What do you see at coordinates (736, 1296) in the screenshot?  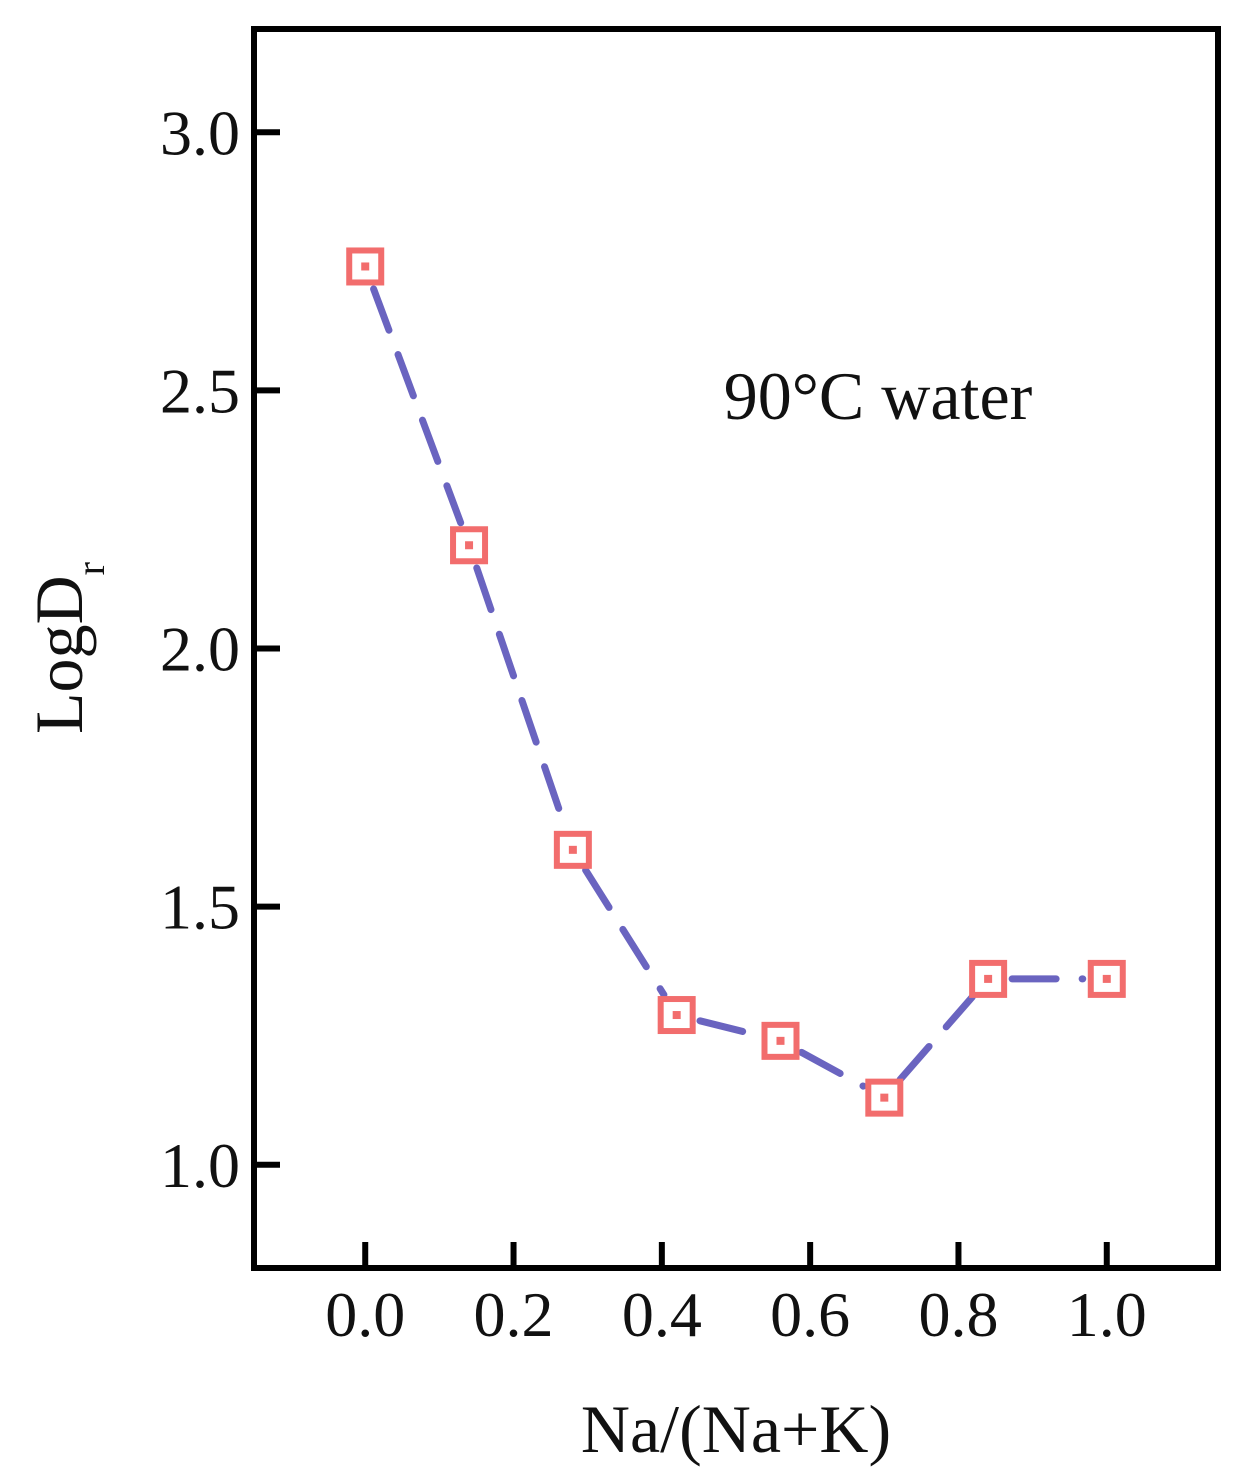 I see `x-axis: 0.0 0.2 0.4 0.6 0.8 1.0` at bounding box center [736, 1296].